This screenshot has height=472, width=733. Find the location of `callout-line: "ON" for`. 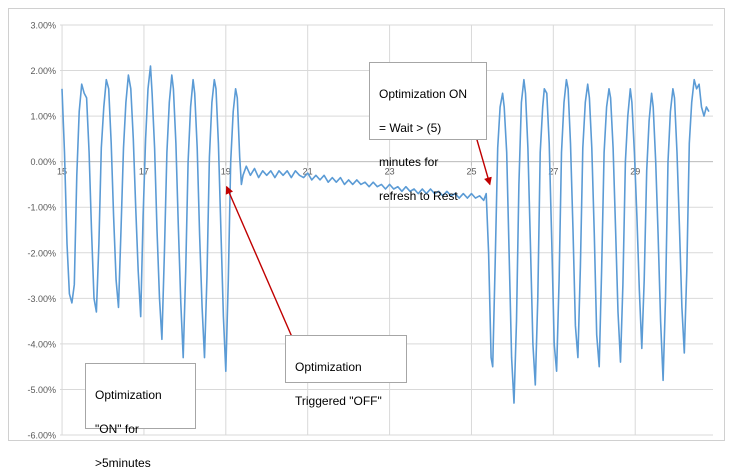

callout-line: "ON" for is located at coordinates (117, 429).